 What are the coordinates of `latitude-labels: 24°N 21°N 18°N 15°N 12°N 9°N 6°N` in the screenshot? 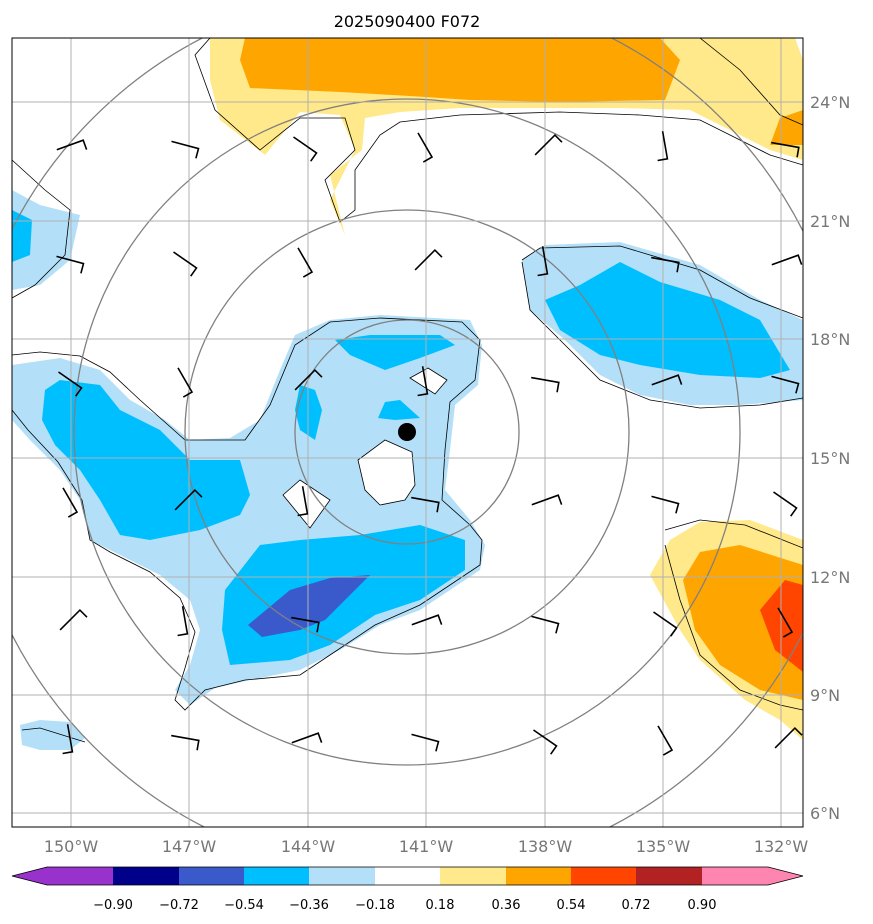 It's located at (830, 458).